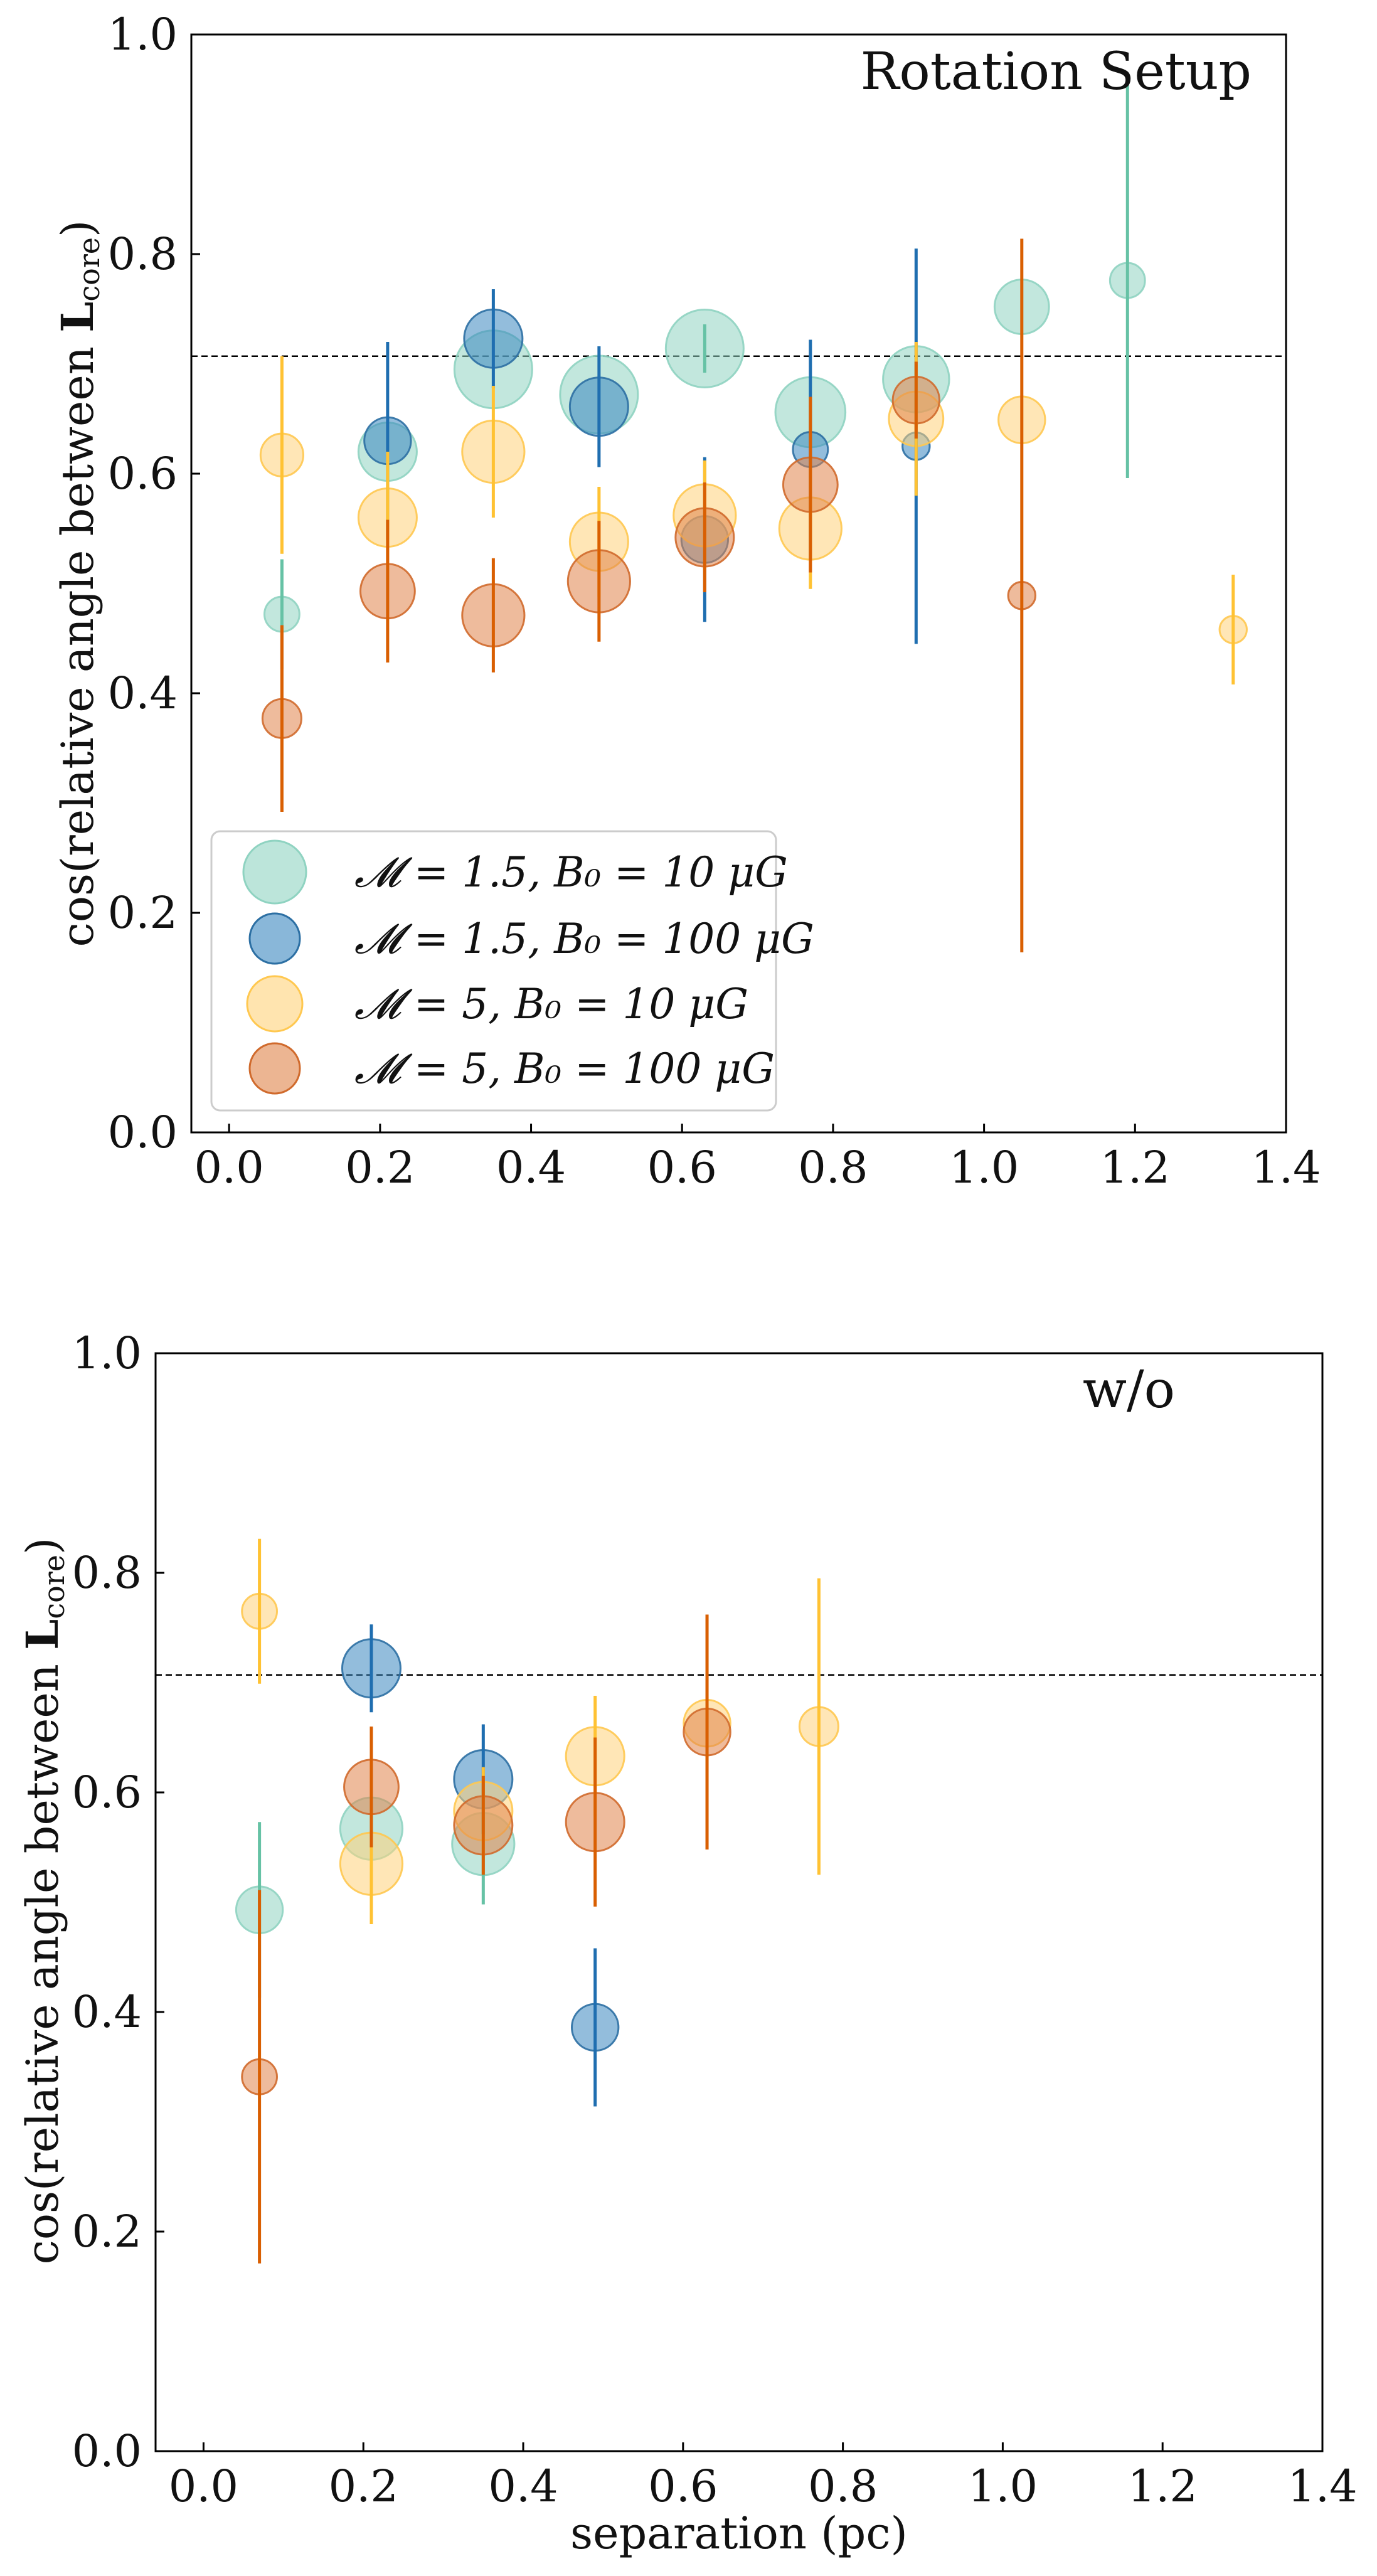  What do you see at coordinates (564, 1069) in the screenshot?
I see `legend-label: 𝓜 = 5, B₀ = 100 μG` at bounding box center [564, 1069].